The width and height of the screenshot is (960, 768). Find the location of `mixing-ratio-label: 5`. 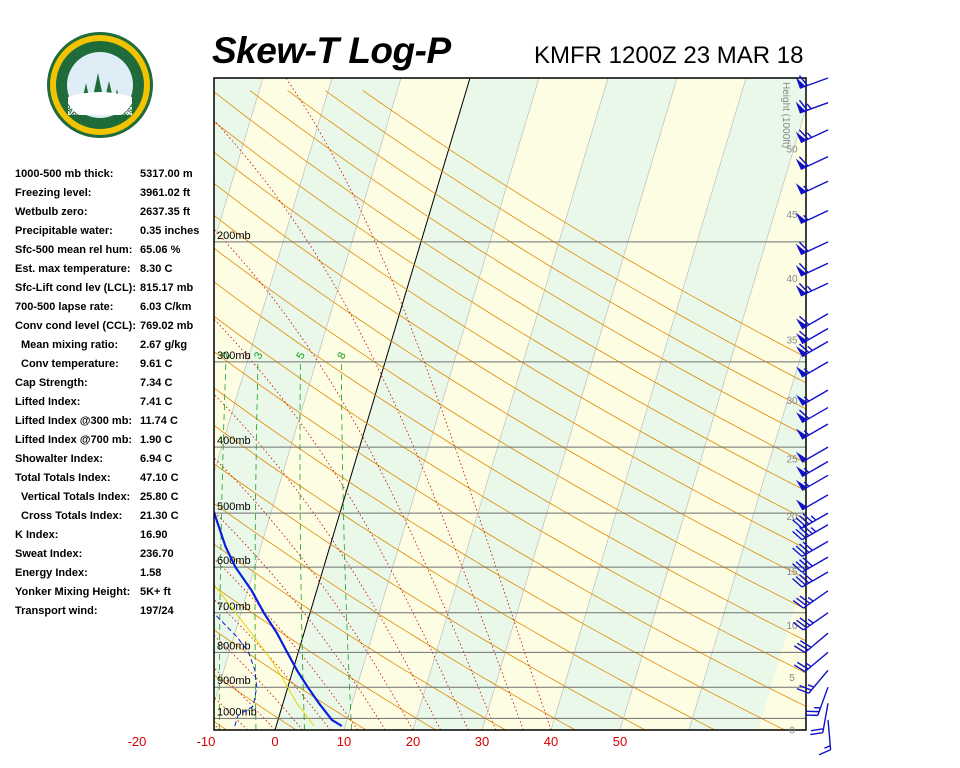

mixing-ratio-label: 5 is located at coordinates (300, 355).